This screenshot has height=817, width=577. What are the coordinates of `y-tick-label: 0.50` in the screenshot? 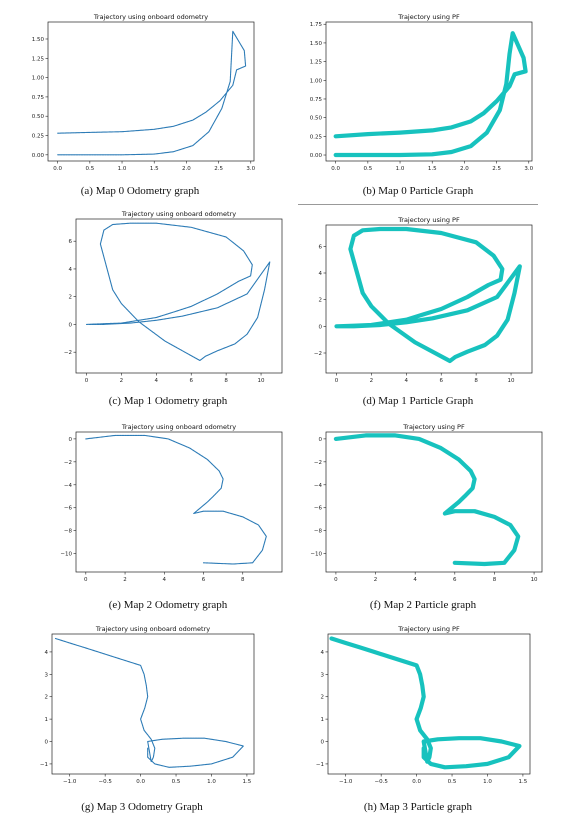 It's located at (38, 117).